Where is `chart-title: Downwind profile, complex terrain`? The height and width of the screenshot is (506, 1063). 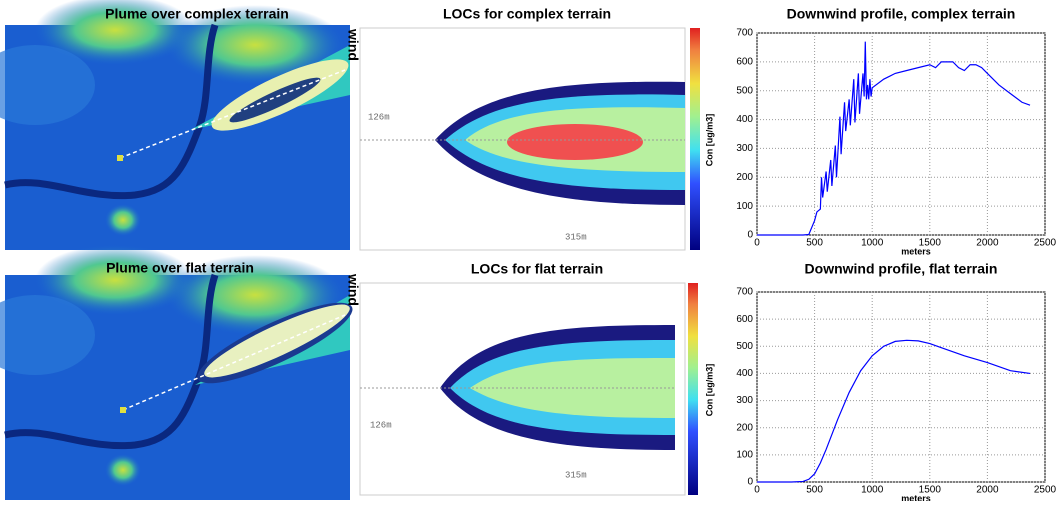 chart-title: Downwind profile, complex terrain is located at coordinates (901, 14).